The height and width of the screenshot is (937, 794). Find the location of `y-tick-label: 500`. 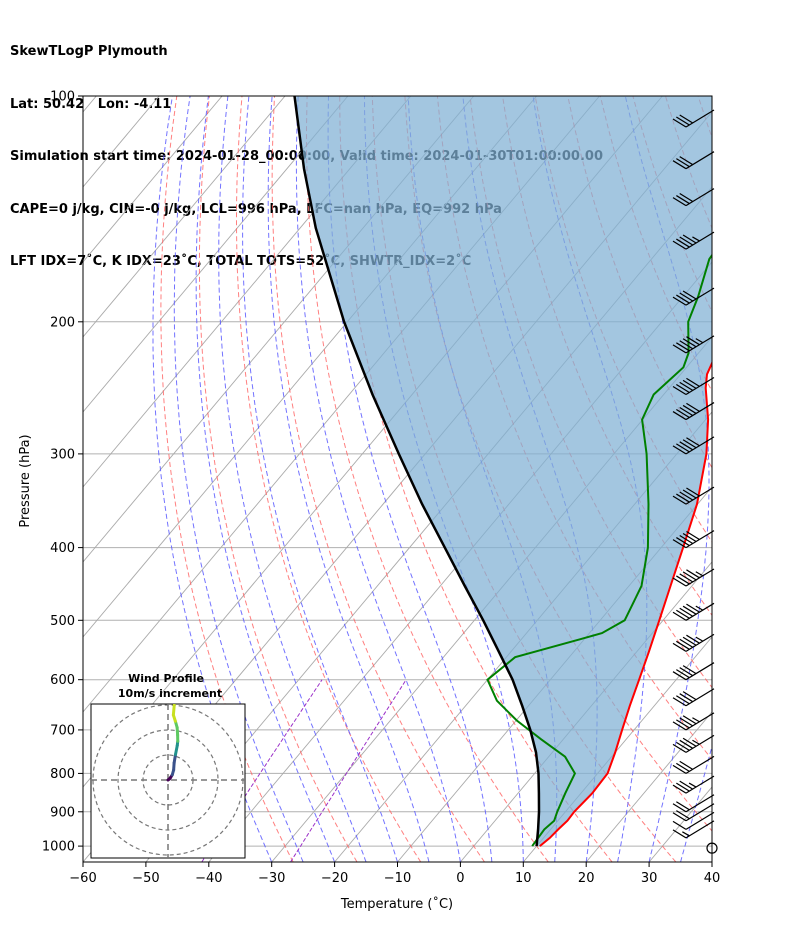

y-tick-label: 500 is located at coordinates (62, 621).